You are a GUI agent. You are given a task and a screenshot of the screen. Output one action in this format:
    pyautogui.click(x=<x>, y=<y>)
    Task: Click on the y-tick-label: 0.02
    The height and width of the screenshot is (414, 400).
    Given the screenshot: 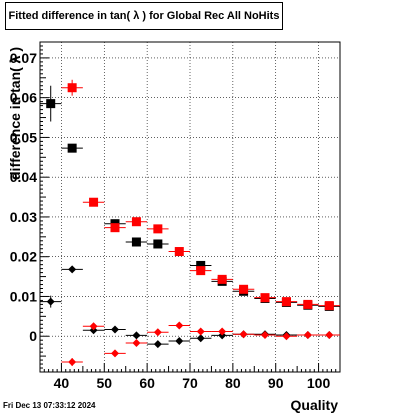 What is the action you would take?
    pyautogui.click(x=23, y=257)
    